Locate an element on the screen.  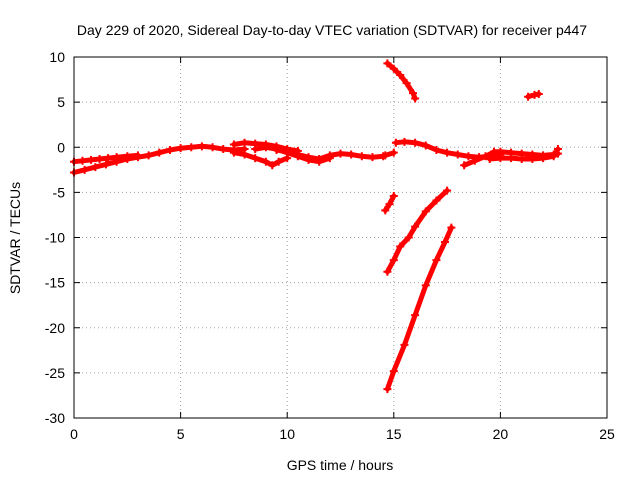
series-arc-j is located at coordinates (389, 203).